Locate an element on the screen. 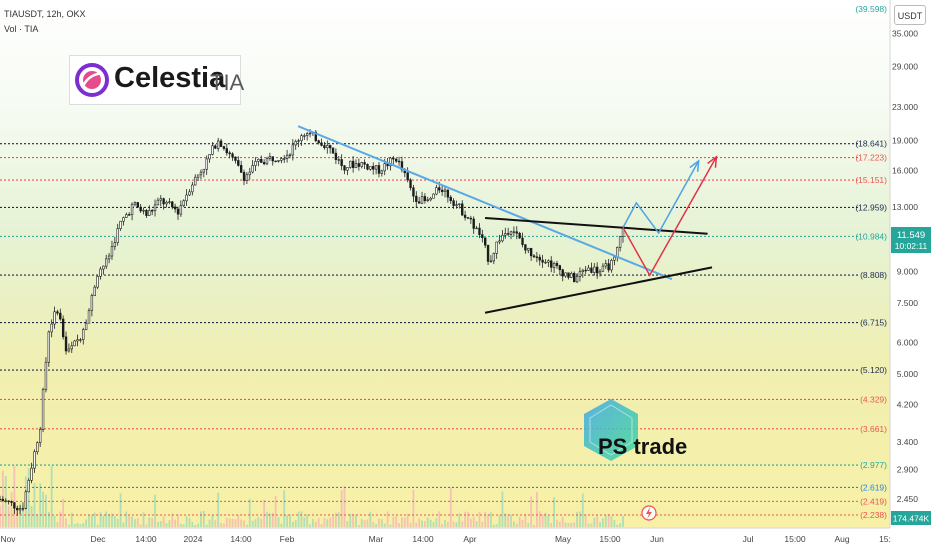  current-price-tag: 11.549 10:02:11 is located at coordinates (911, 240).